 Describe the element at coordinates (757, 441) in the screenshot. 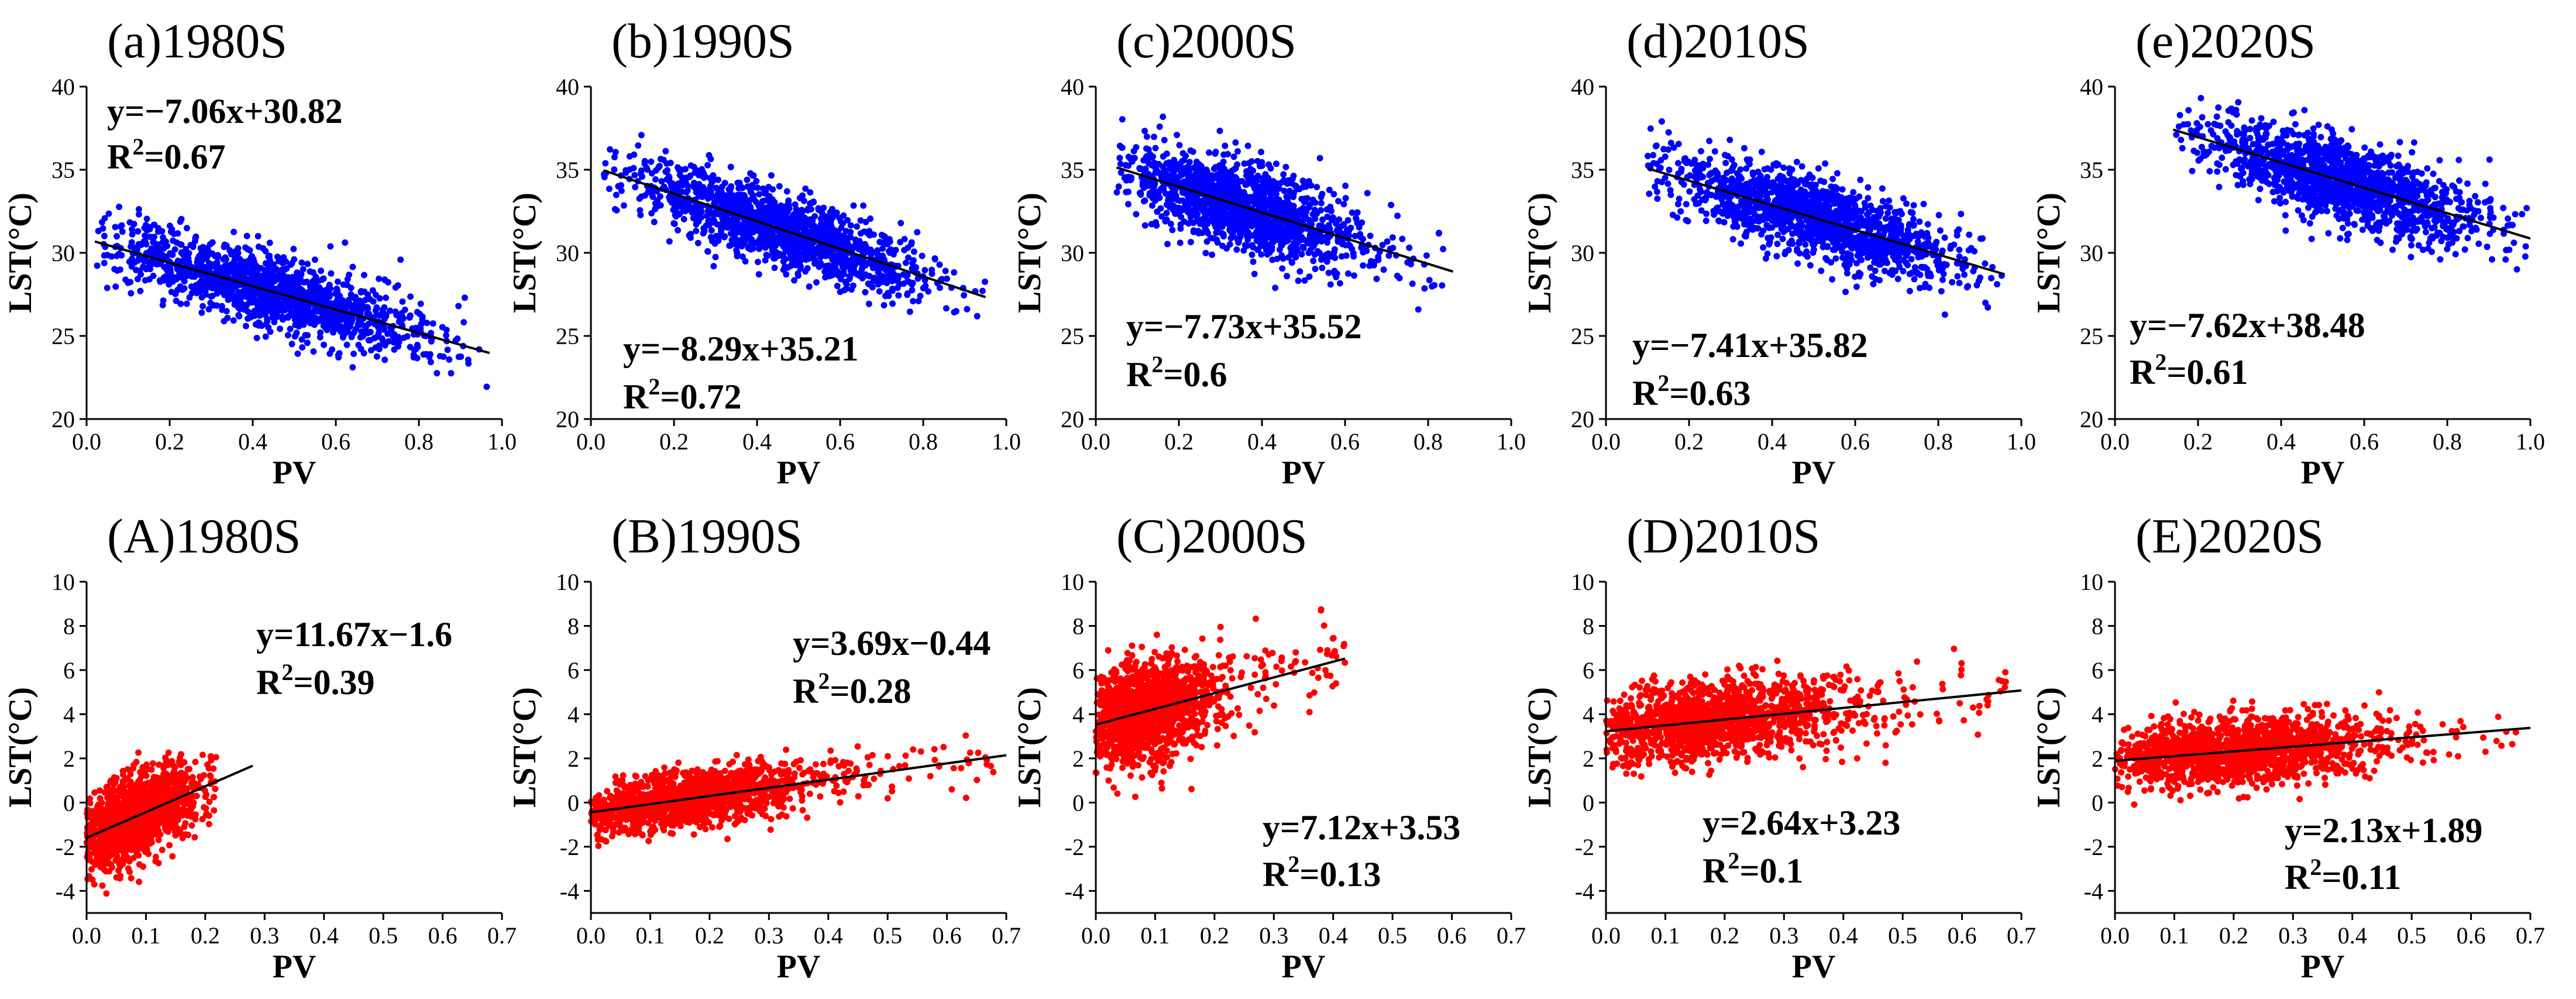

I see `x-tick-label: 0.4` at that location.